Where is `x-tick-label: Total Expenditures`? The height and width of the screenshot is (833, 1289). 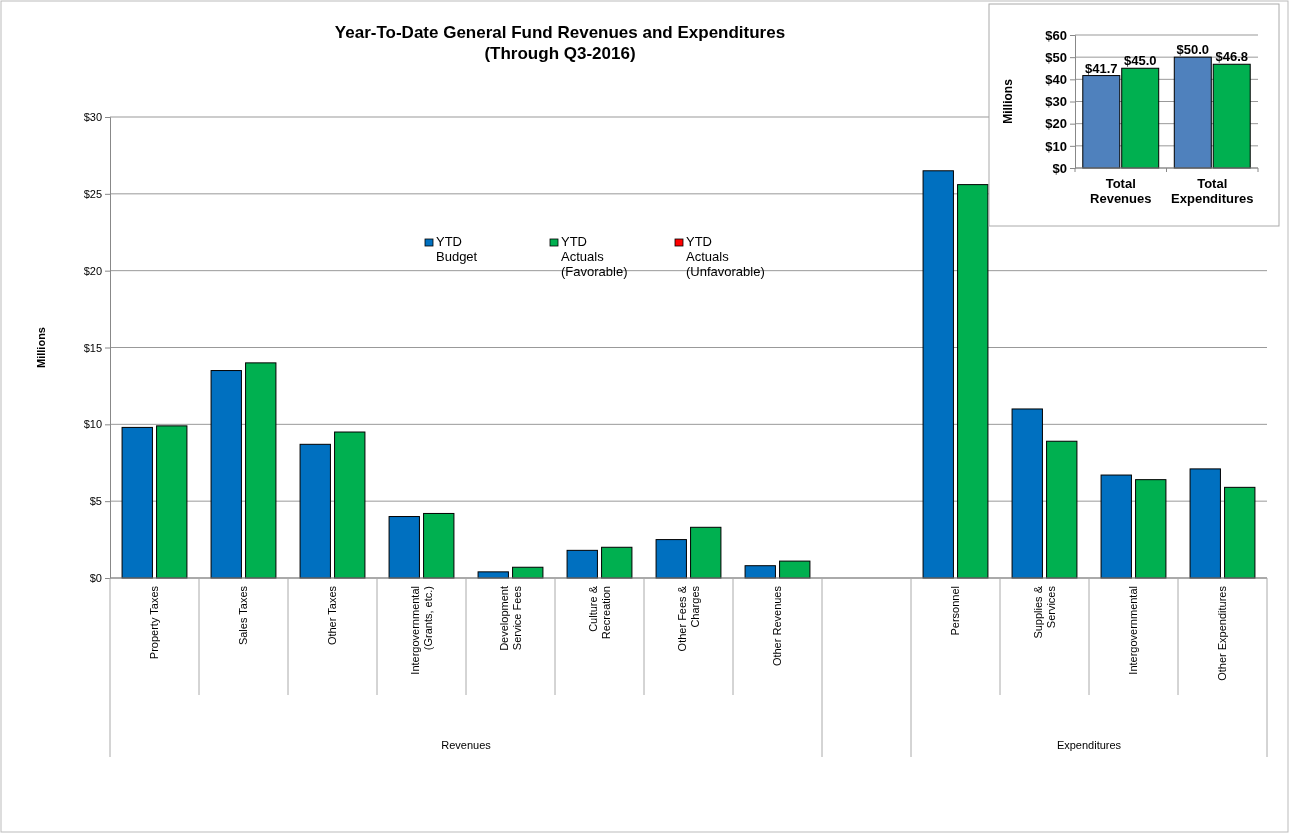 x-tick-label: Total Expenditures is located at coordinates (1212, 191).